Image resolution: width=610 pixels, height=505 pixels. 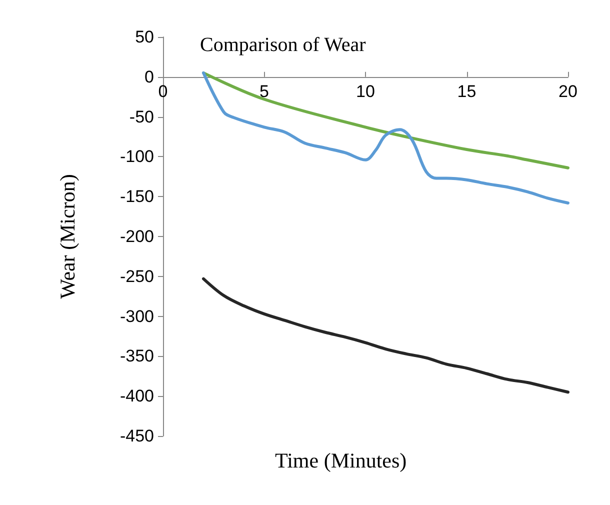 I want to click on x-tick-label: 0, so click(x=163, y=91).